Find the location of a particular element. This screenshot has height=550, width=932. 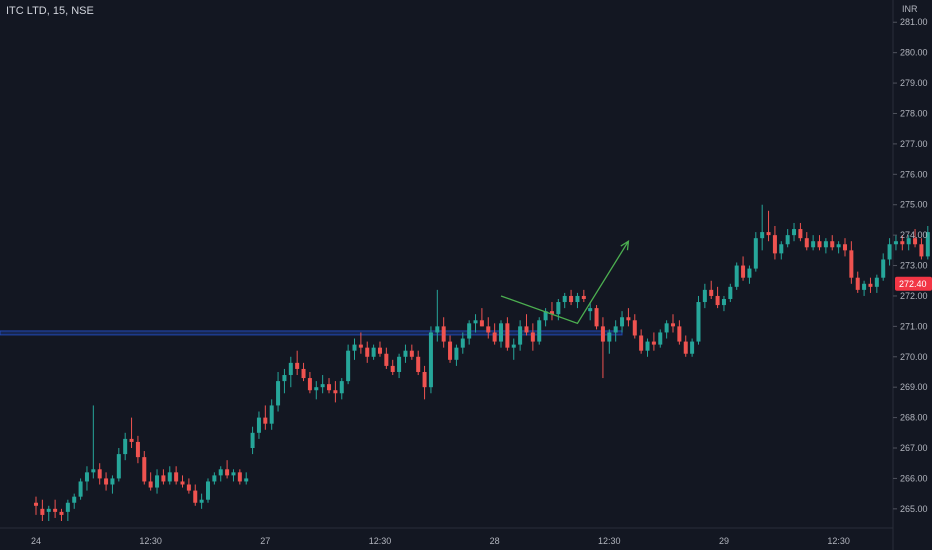

y-tick-label: 277.00 is located at coordinates (914, 144).